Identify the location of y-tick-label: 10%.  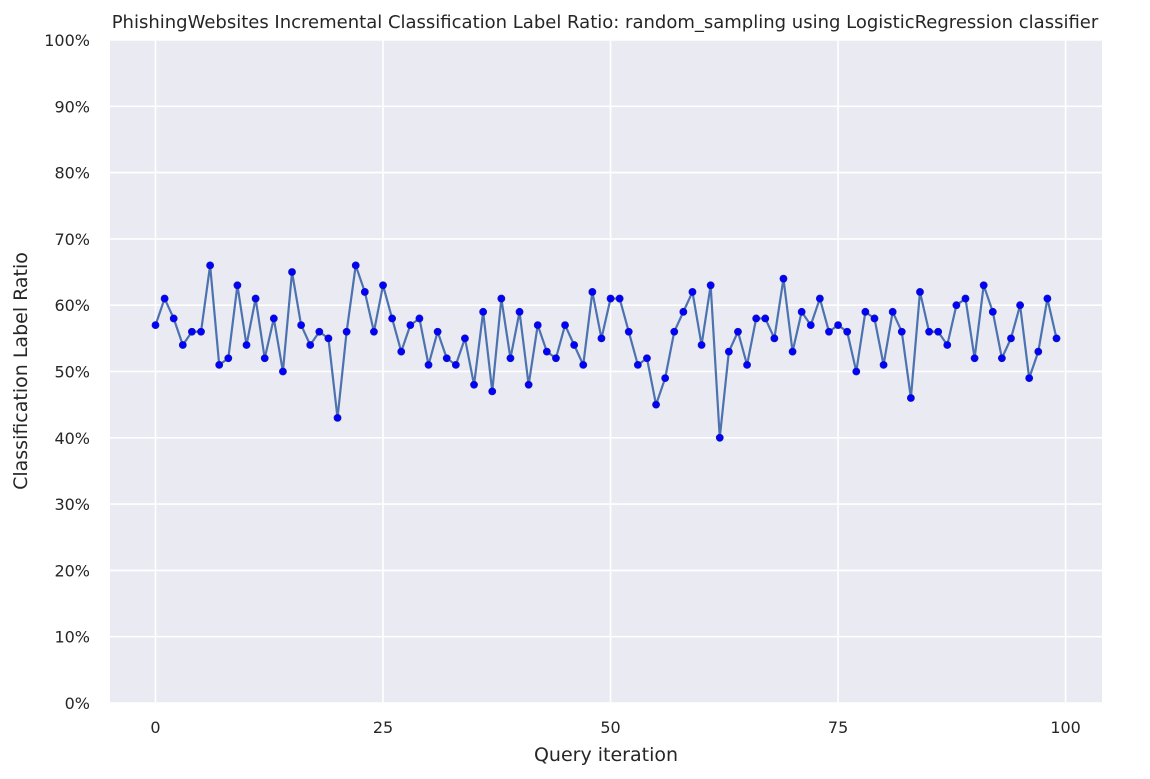
(72, 637).